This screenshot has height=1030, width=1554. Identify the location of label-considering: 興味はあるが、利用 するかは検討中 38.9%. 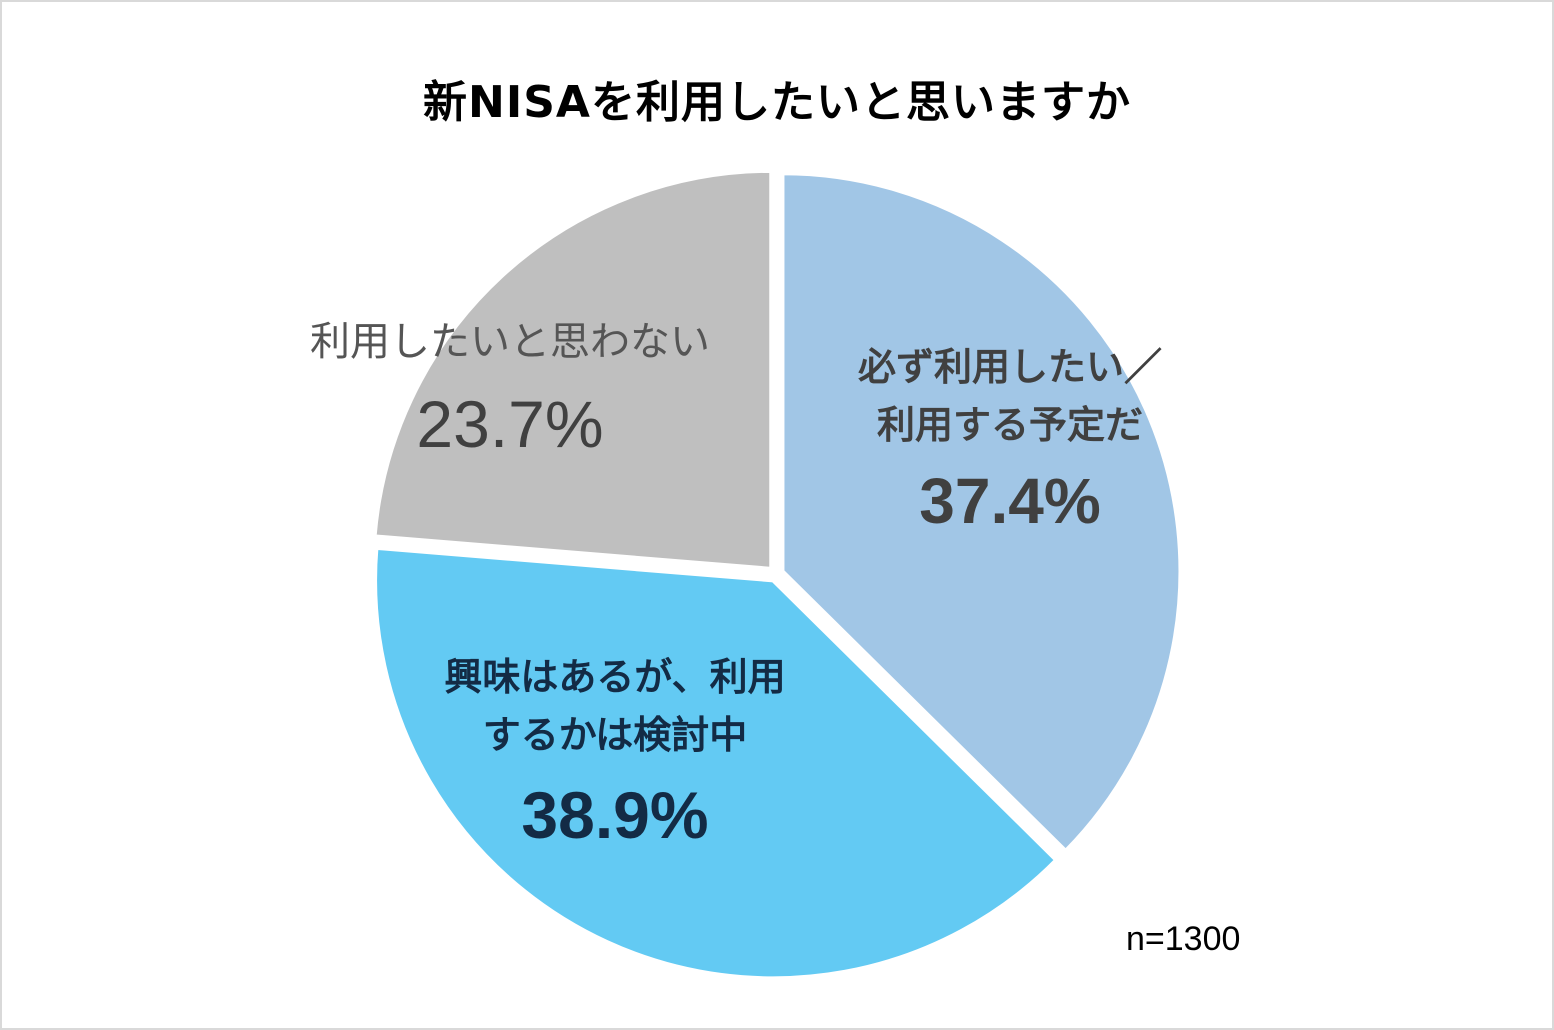
(615, 750).